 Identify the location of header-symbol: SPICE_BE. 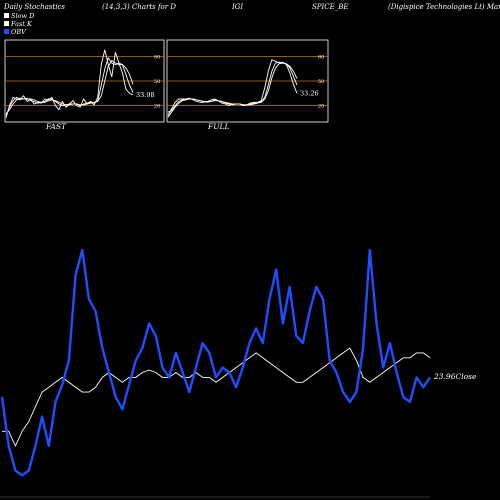
(330, 7).